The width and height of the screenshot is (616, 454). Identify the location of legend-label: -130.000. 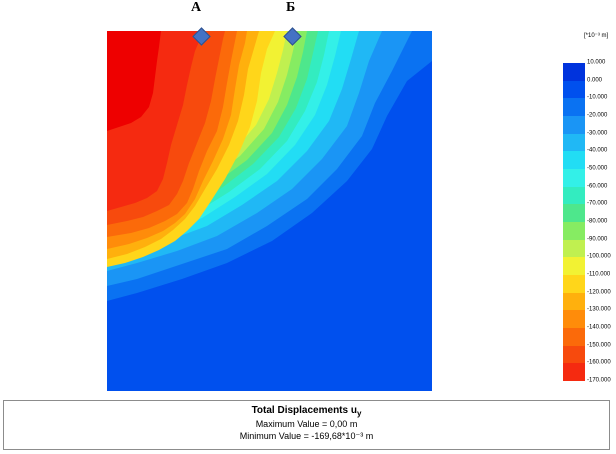
(599, 309).